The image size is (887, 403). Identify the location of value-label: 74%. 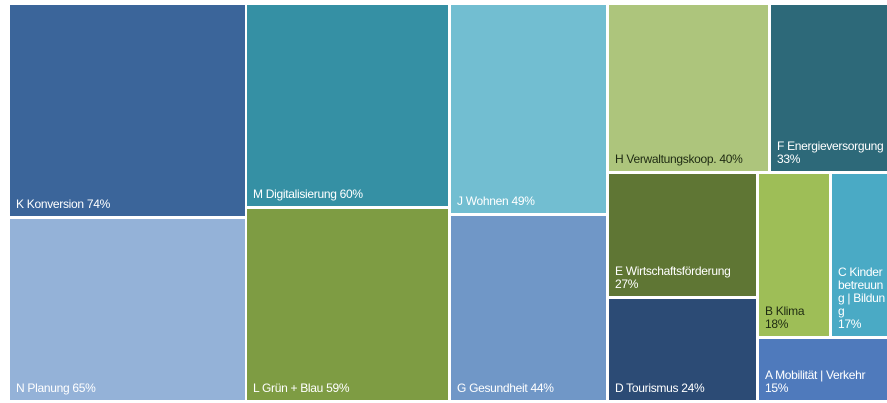
(98, 204).